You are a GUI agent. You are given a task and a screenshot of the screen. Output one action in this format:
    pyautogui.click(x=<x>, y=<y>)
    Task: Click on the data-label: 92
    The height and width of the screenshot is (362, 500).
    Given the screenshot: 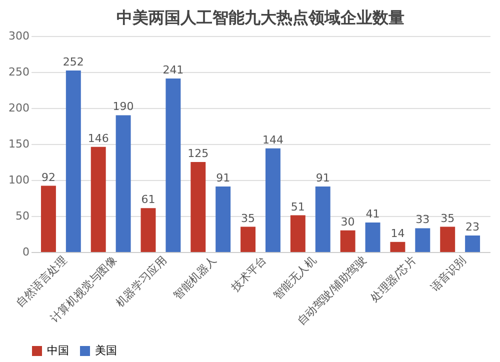 What is the action you would take?
    pyautogui.click(x=48, y=177)
    